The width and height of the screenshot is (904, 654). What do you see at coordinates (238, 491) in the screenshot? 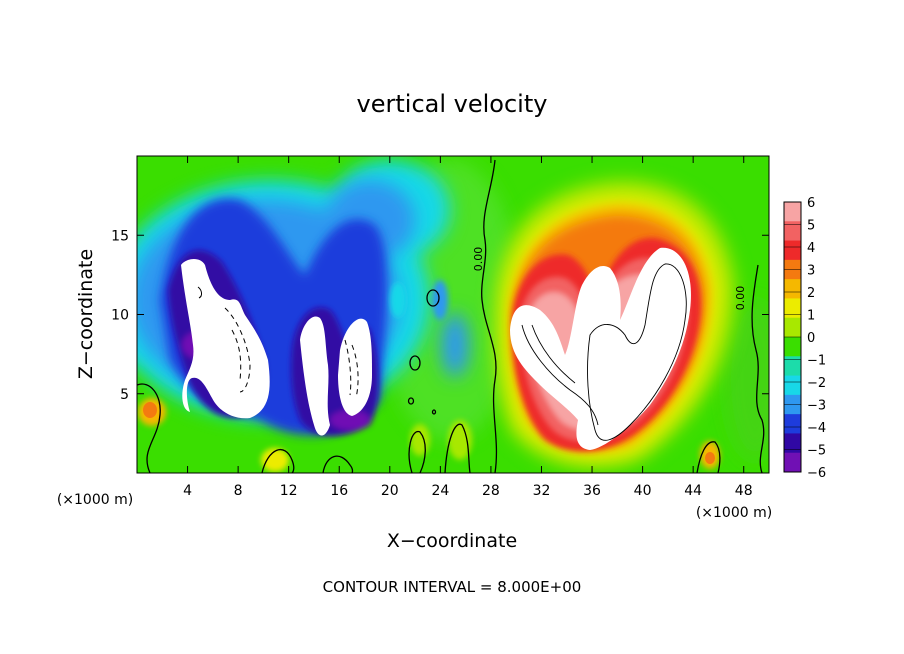
I see `x-tick-label: 8` at bounding box center [238, 491].